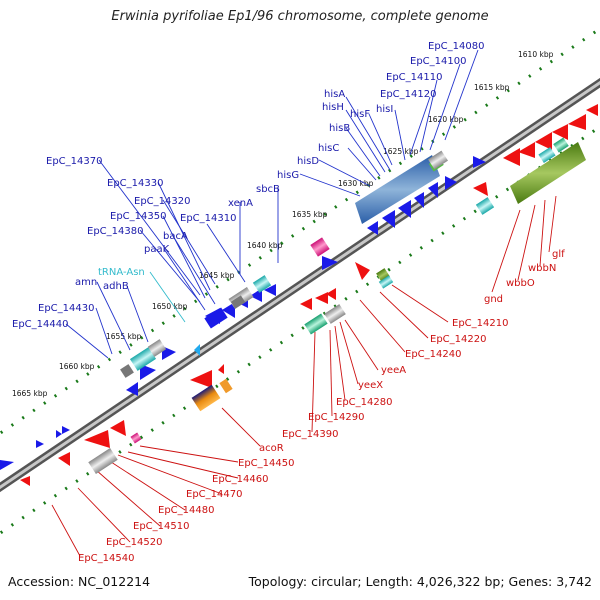 The width and height of the screenshot is (600, 600). What do you see at coordinates (558, 254) in the screenshot?
I see `gene-label-glf: glf` at bounding box center [558, 254].